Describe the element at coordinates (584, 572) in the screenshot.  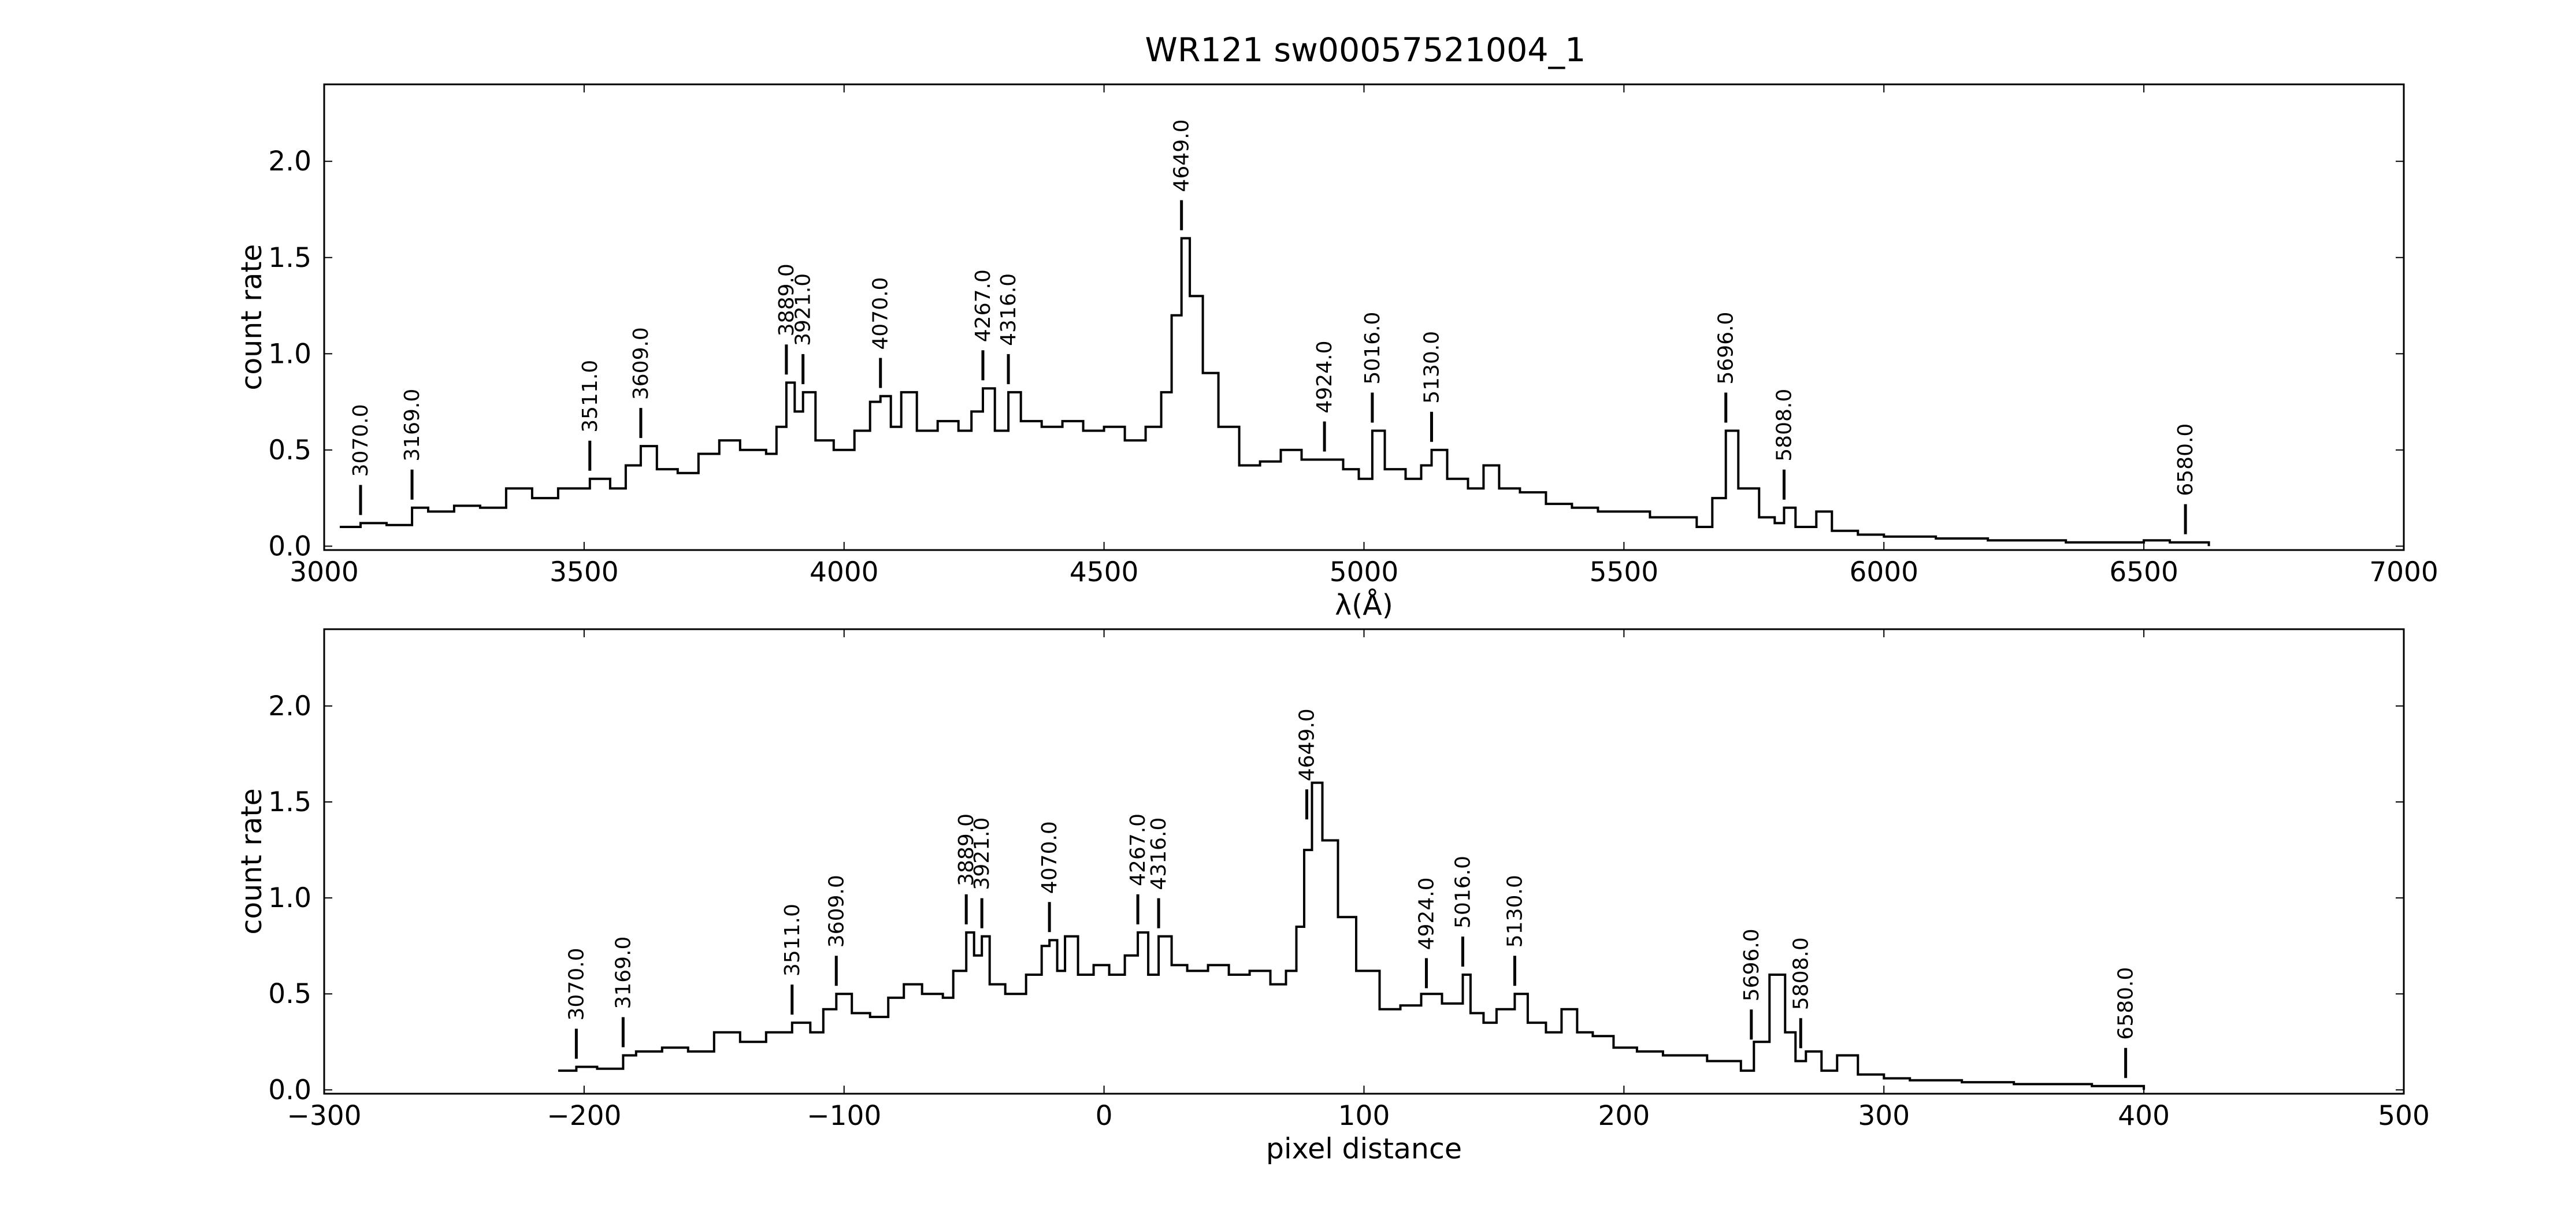
I see `x-tick-label: 3500` at that location.